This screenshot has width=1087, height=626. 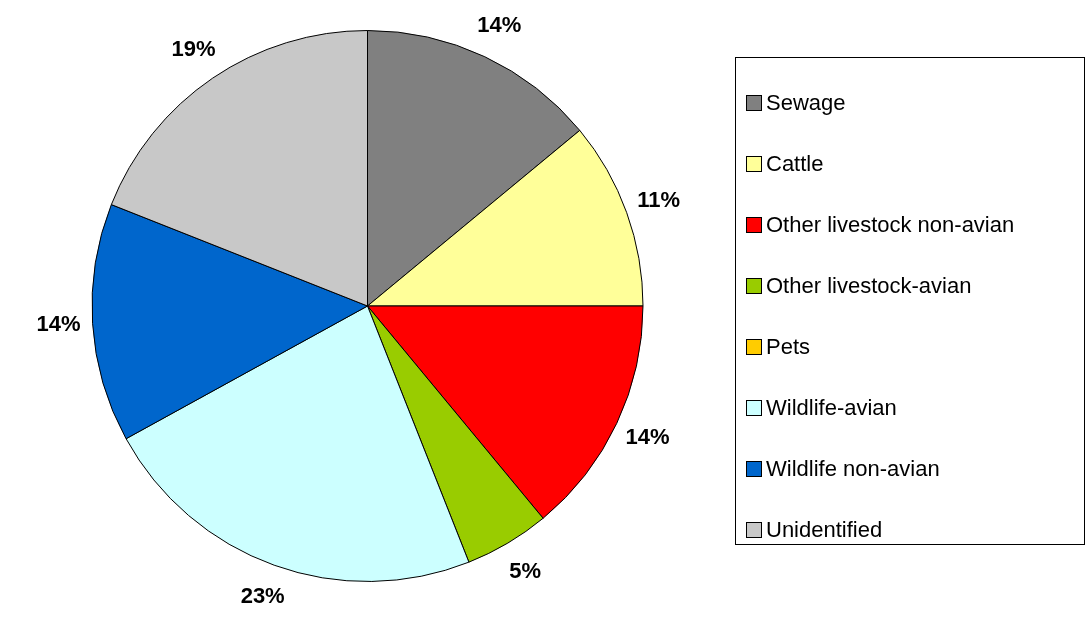 I want to click on data-label: 11%, so click(x=659, y=200).